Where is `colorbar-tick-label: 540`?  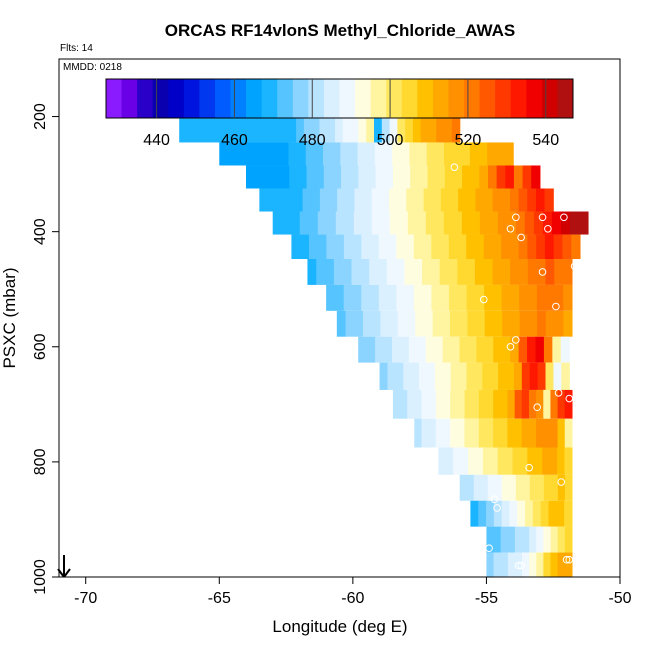 colorbar-tick-label: 540 is located at coordinates (545, 140).